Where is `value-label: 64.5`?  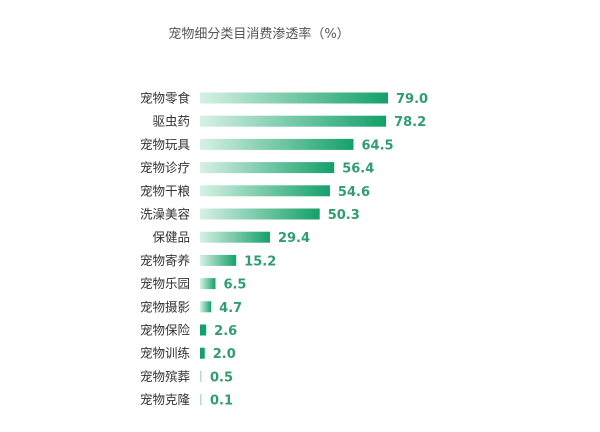 value-label: 64.5 is located at coordinates (377, 145).